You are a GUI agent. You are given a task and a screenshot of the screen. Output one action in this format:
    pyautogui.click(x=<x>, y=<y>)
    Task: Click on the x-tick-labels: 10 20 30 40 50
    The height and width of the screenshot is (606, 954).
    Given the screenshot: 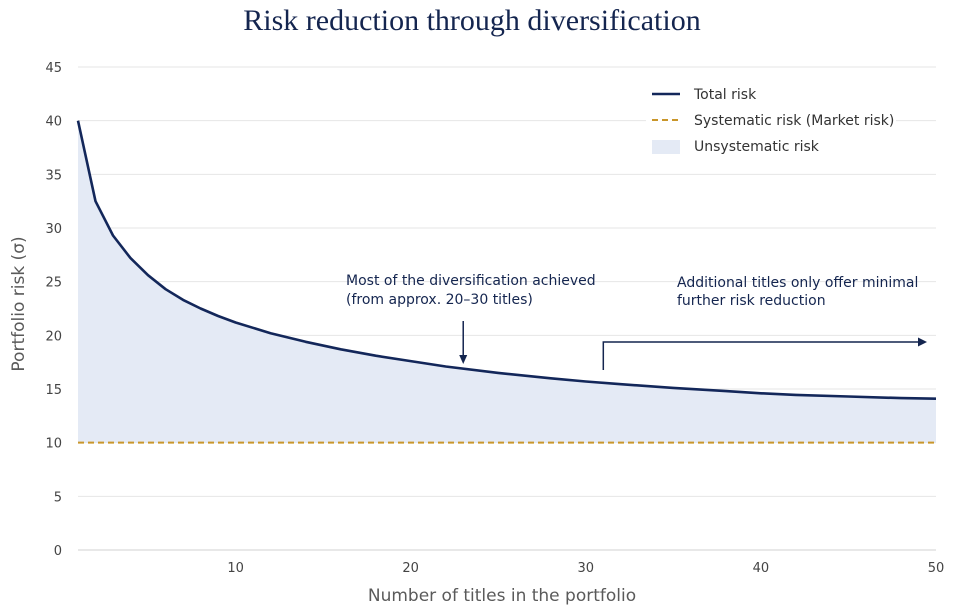 What is the action you would take?
    pyautogui.click(x=585, y=568)
    